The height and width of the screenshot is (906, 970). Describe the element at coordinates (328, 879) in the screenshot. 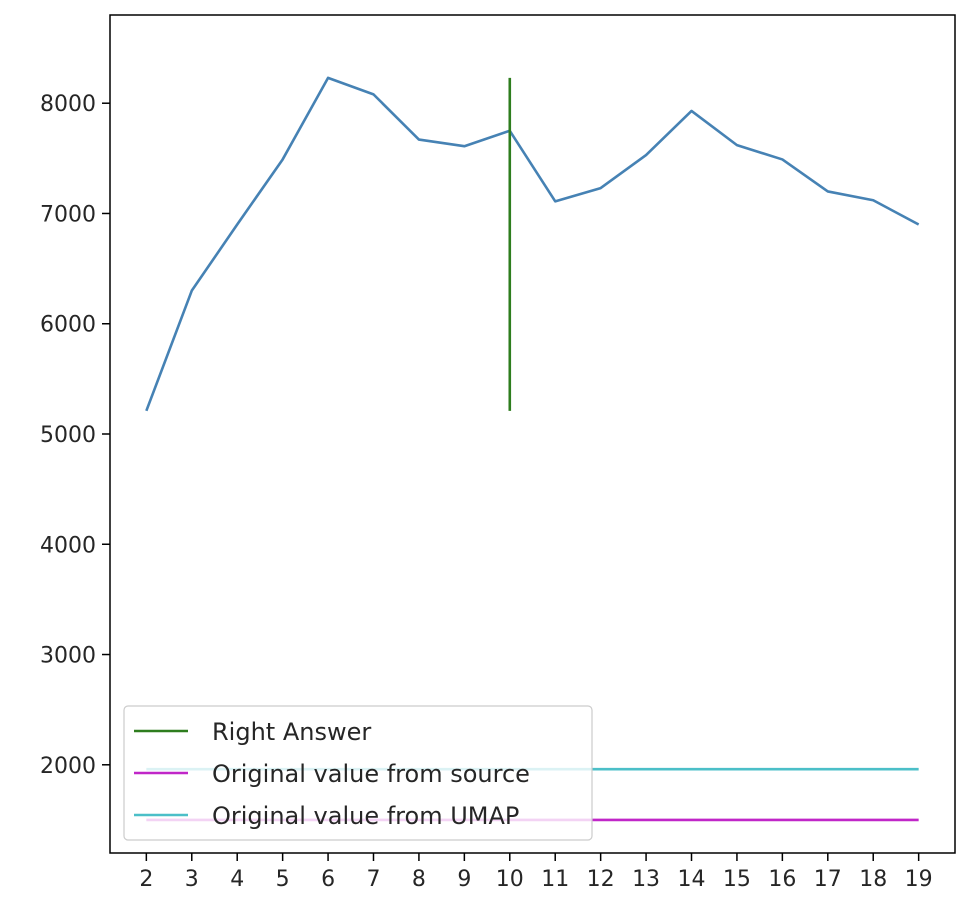

I see `x-tick-label: 6` at that location.